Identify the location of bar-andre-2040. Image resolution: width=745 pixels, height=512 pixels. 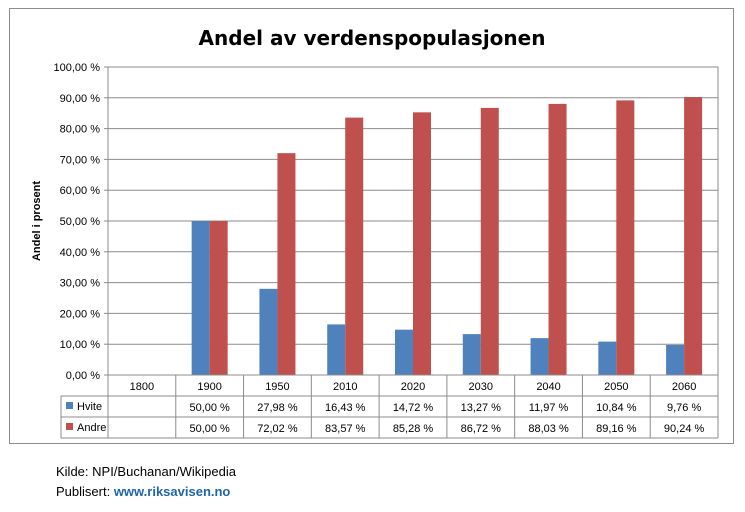
(557, 239).